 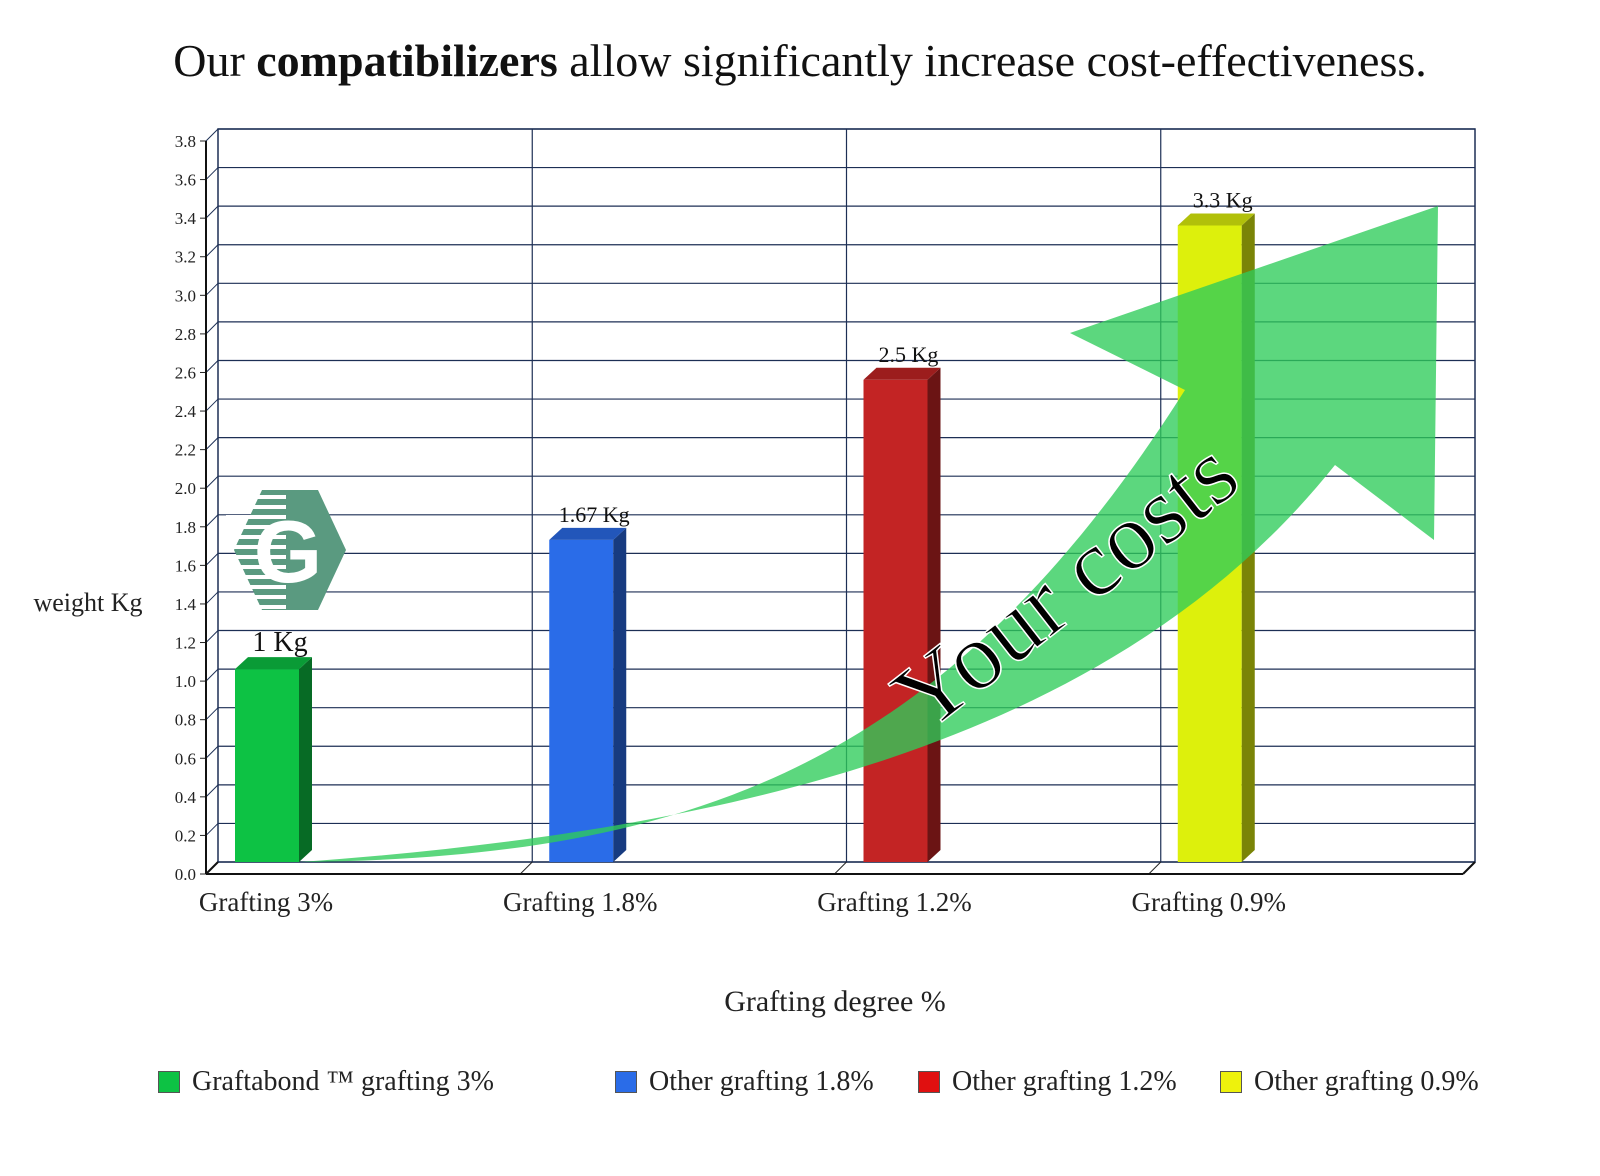 I want to click on graftabond-g-logo-icon: G, so click(x=286, y=550).